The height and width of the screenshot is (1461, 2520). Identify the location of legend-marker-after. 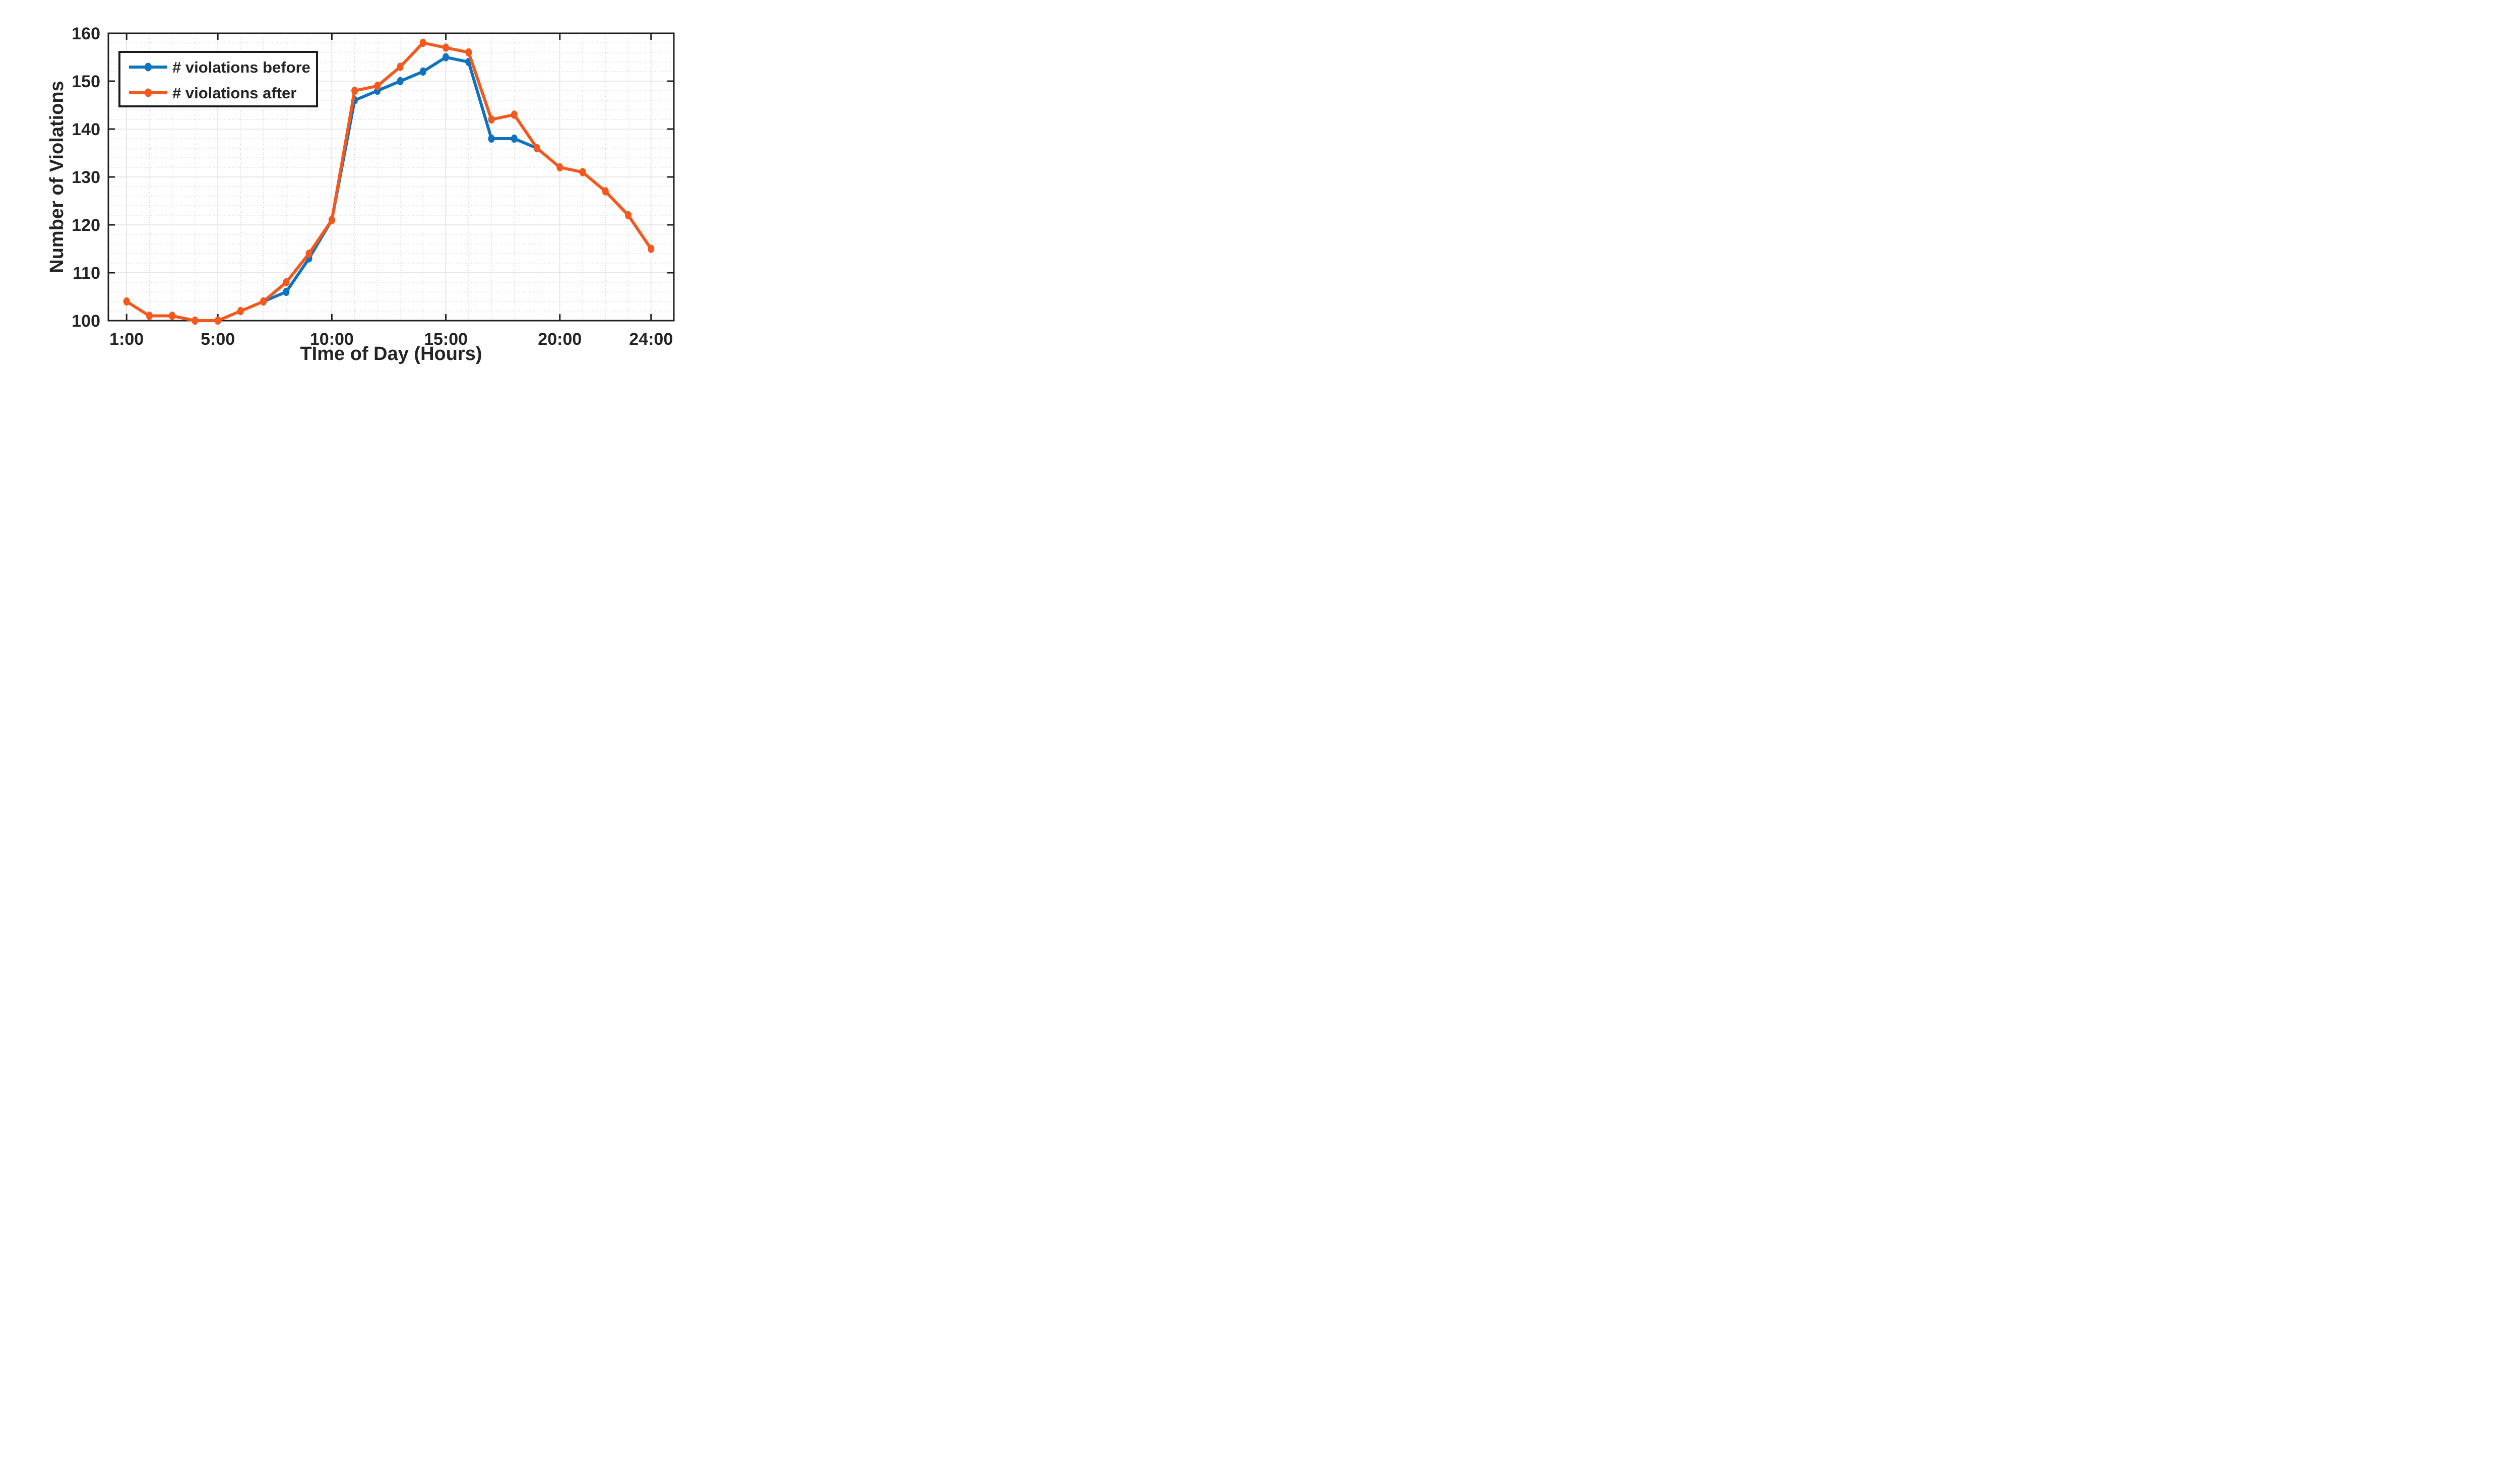
(148, 92).